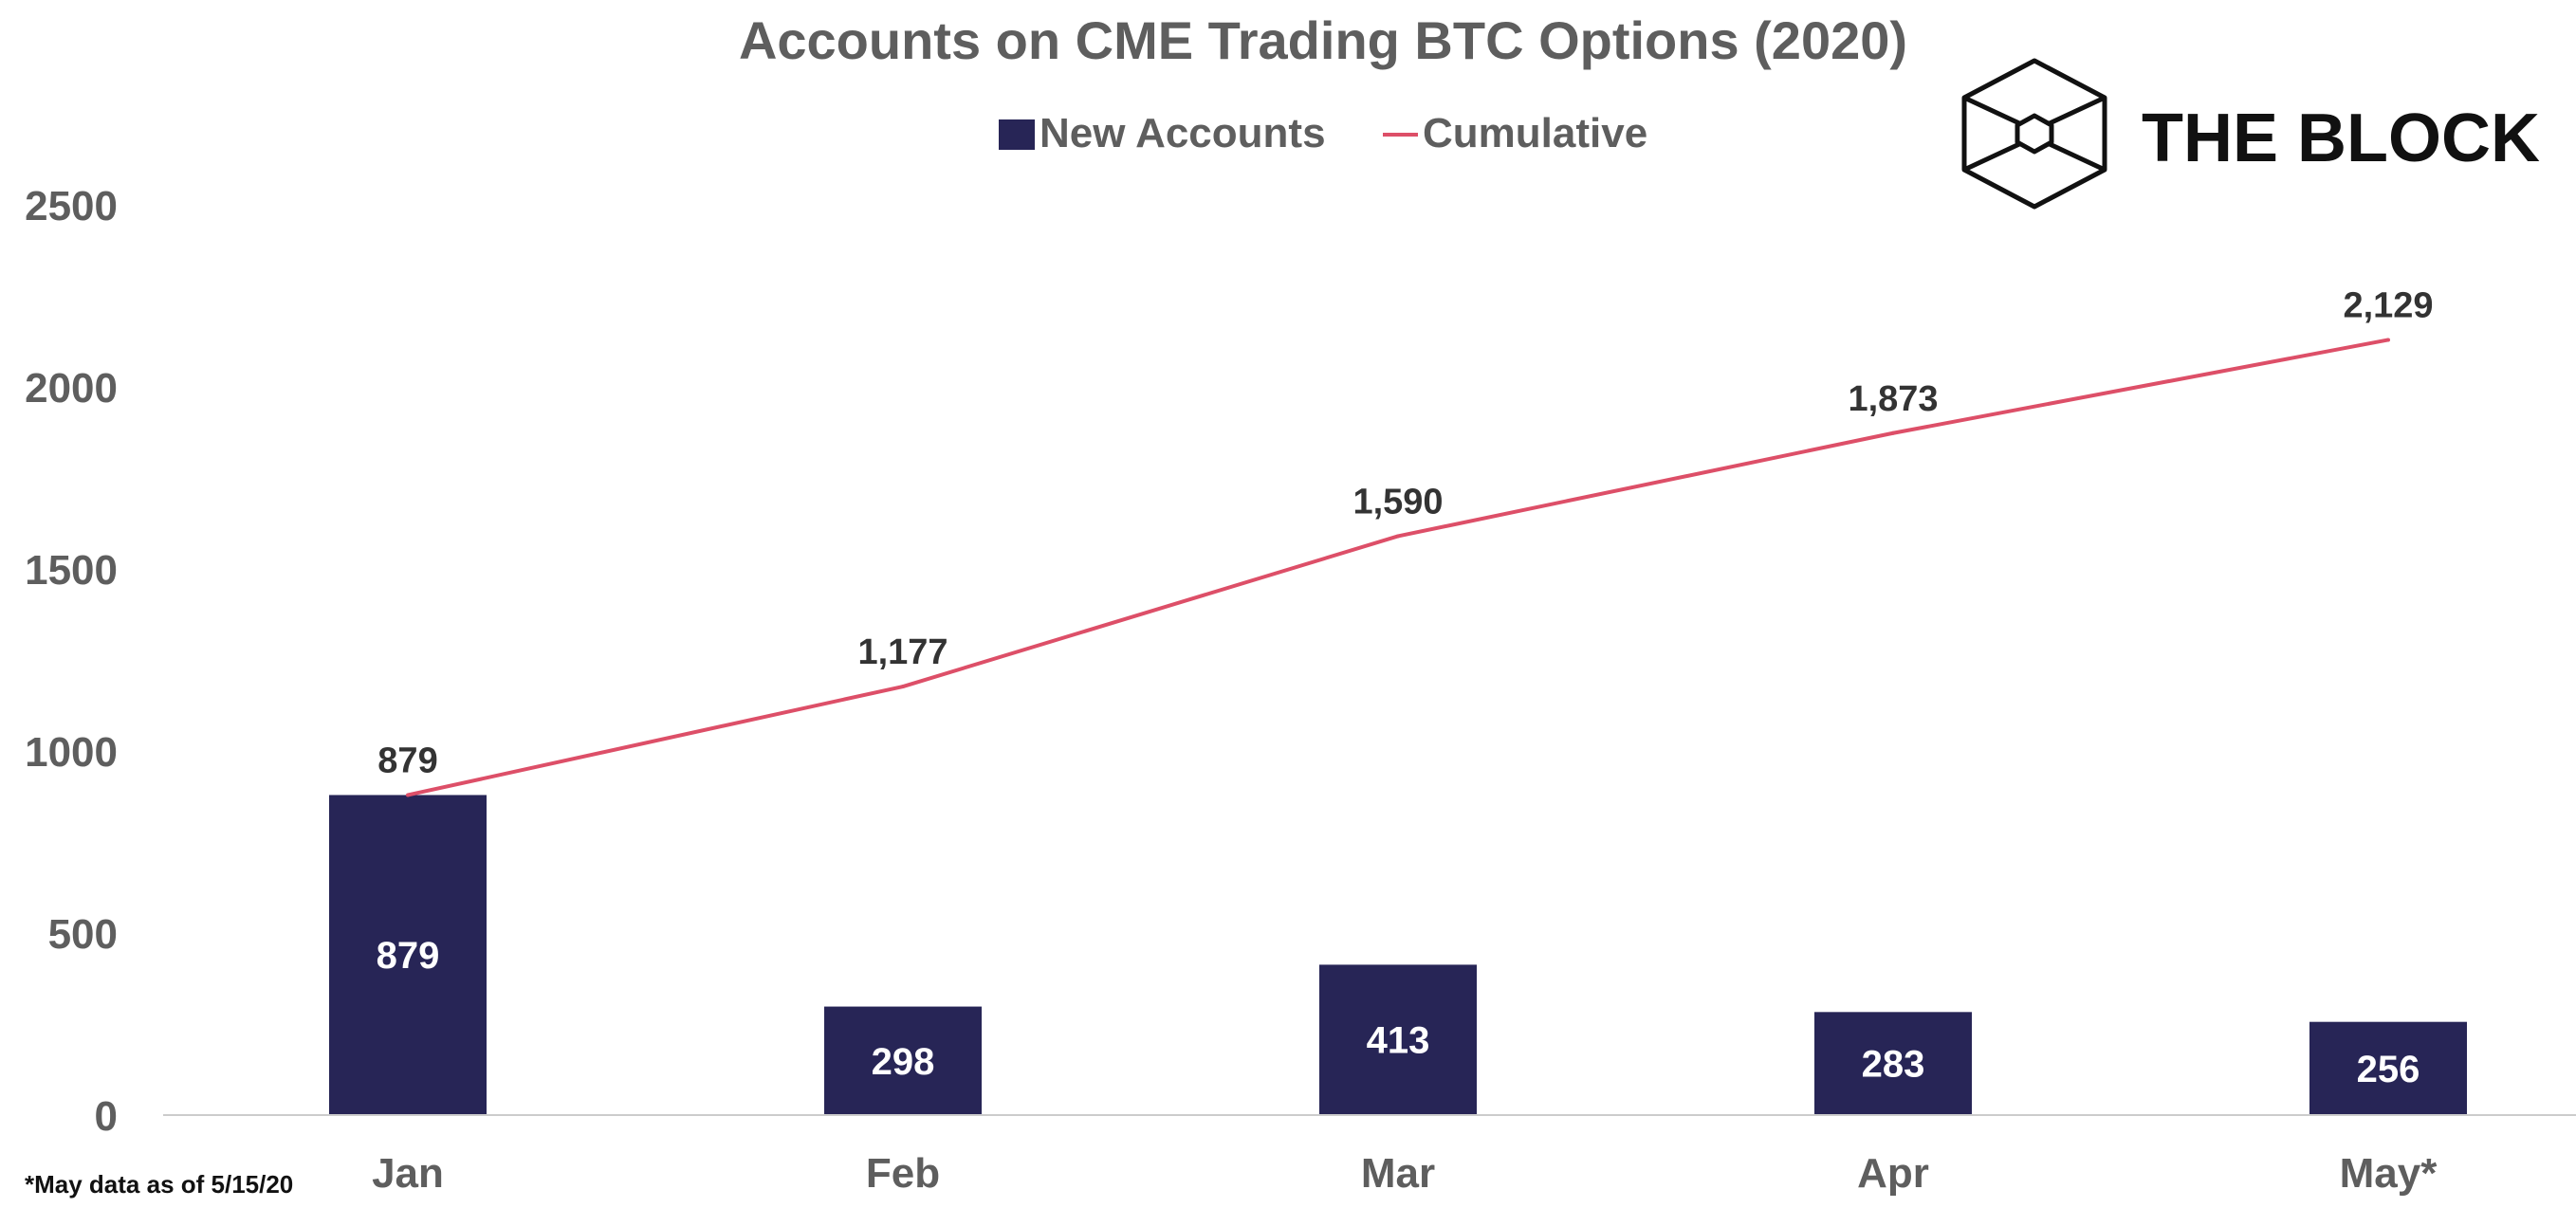  I want to click on y-tick-label: 500, so click(83, 934).